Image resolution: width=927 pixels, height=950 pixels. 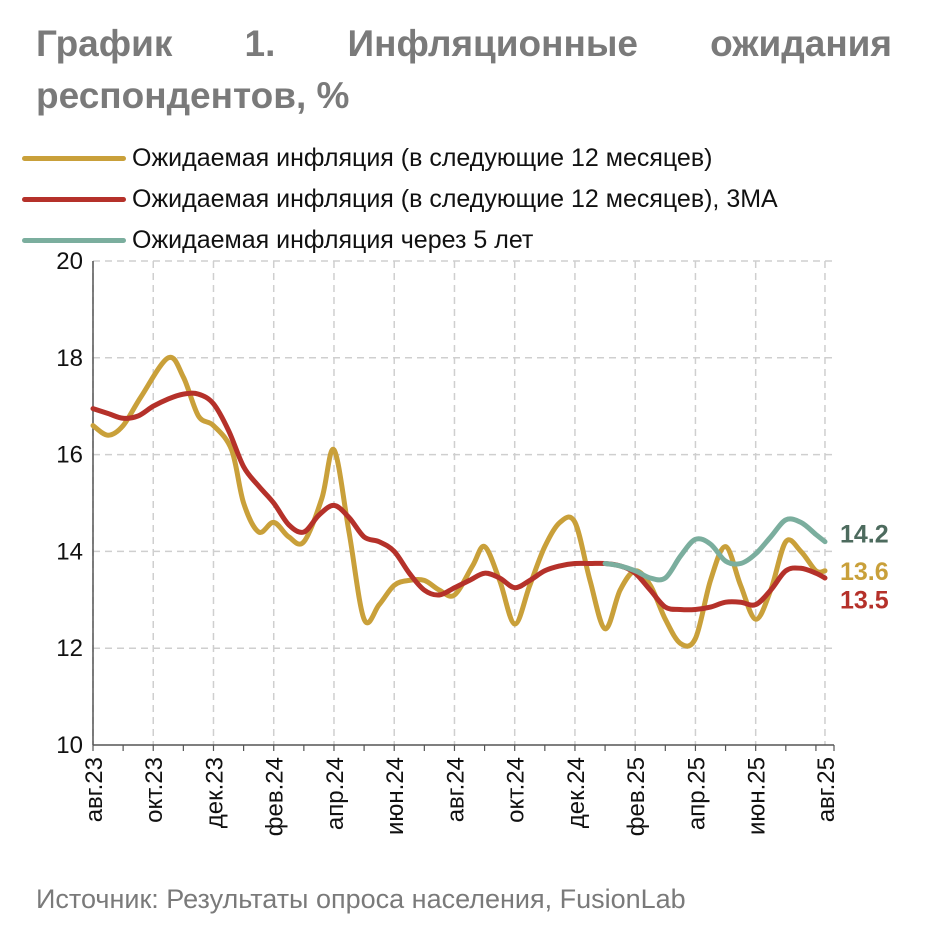 What do you see at coordinates (636, 796) in the screenshot?
I see `x-tick-label: фев.25` at bounding box center [636, 796].